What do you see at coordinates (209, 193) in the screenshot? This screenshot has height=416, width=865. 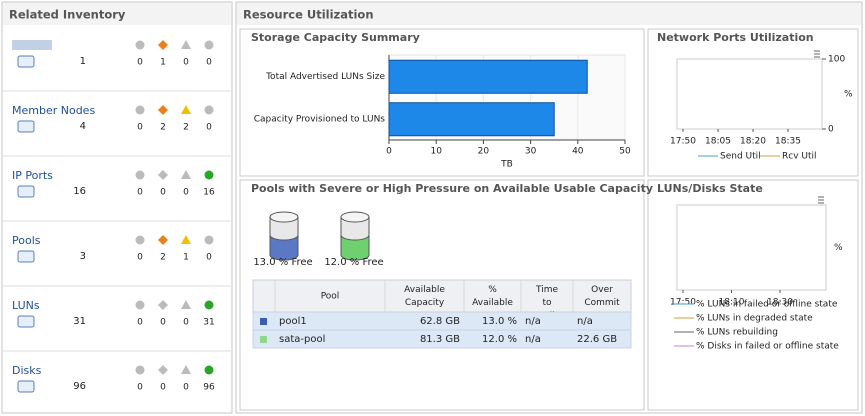 I see `status-count: 16` at bounding box center [209, 193].